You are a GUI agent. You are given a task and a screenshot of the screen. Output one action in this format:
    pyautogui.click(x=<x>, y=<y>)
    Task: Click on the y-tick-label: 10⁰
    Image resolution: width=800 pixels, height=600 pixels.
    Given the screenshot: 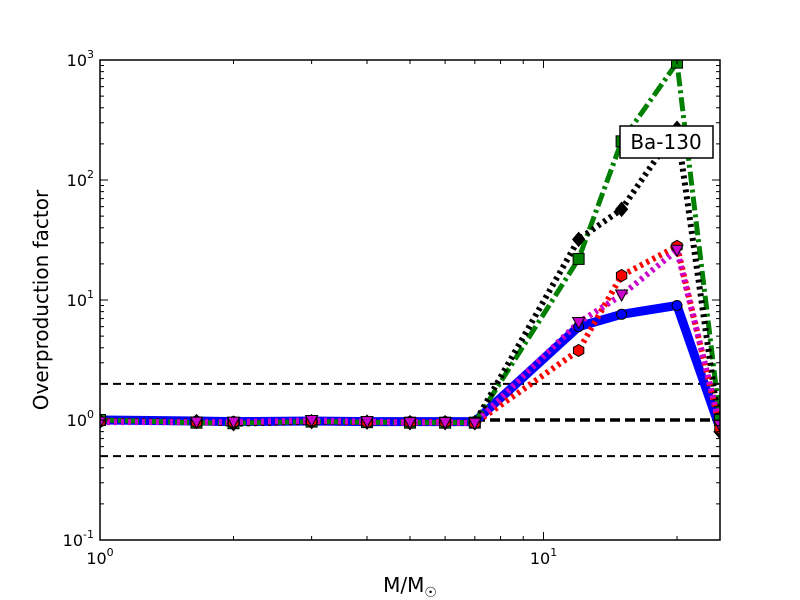 What is the action you would take?
    pyautogui.click(x=80, y=419)
    